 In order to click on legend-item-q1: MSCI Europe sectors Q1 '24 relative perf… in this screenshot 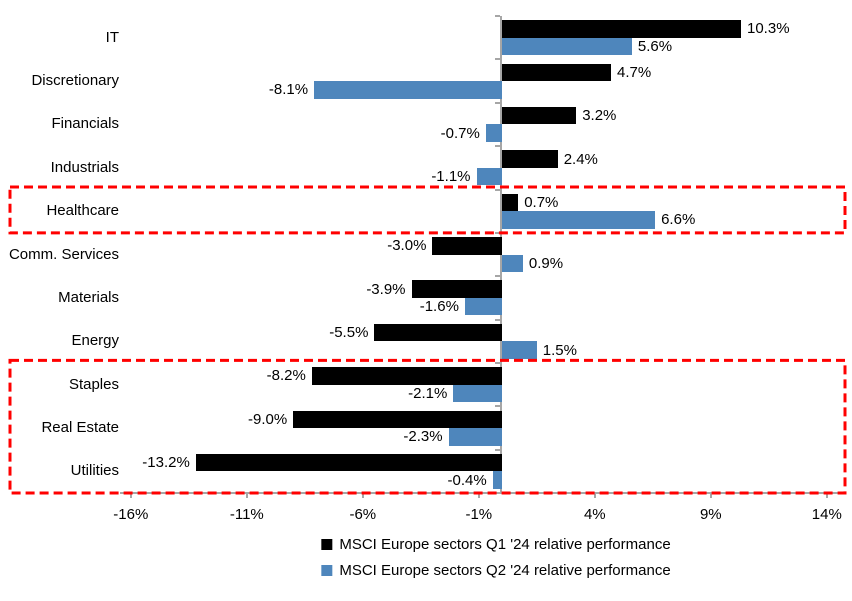, I will do `click(496, 544)`.